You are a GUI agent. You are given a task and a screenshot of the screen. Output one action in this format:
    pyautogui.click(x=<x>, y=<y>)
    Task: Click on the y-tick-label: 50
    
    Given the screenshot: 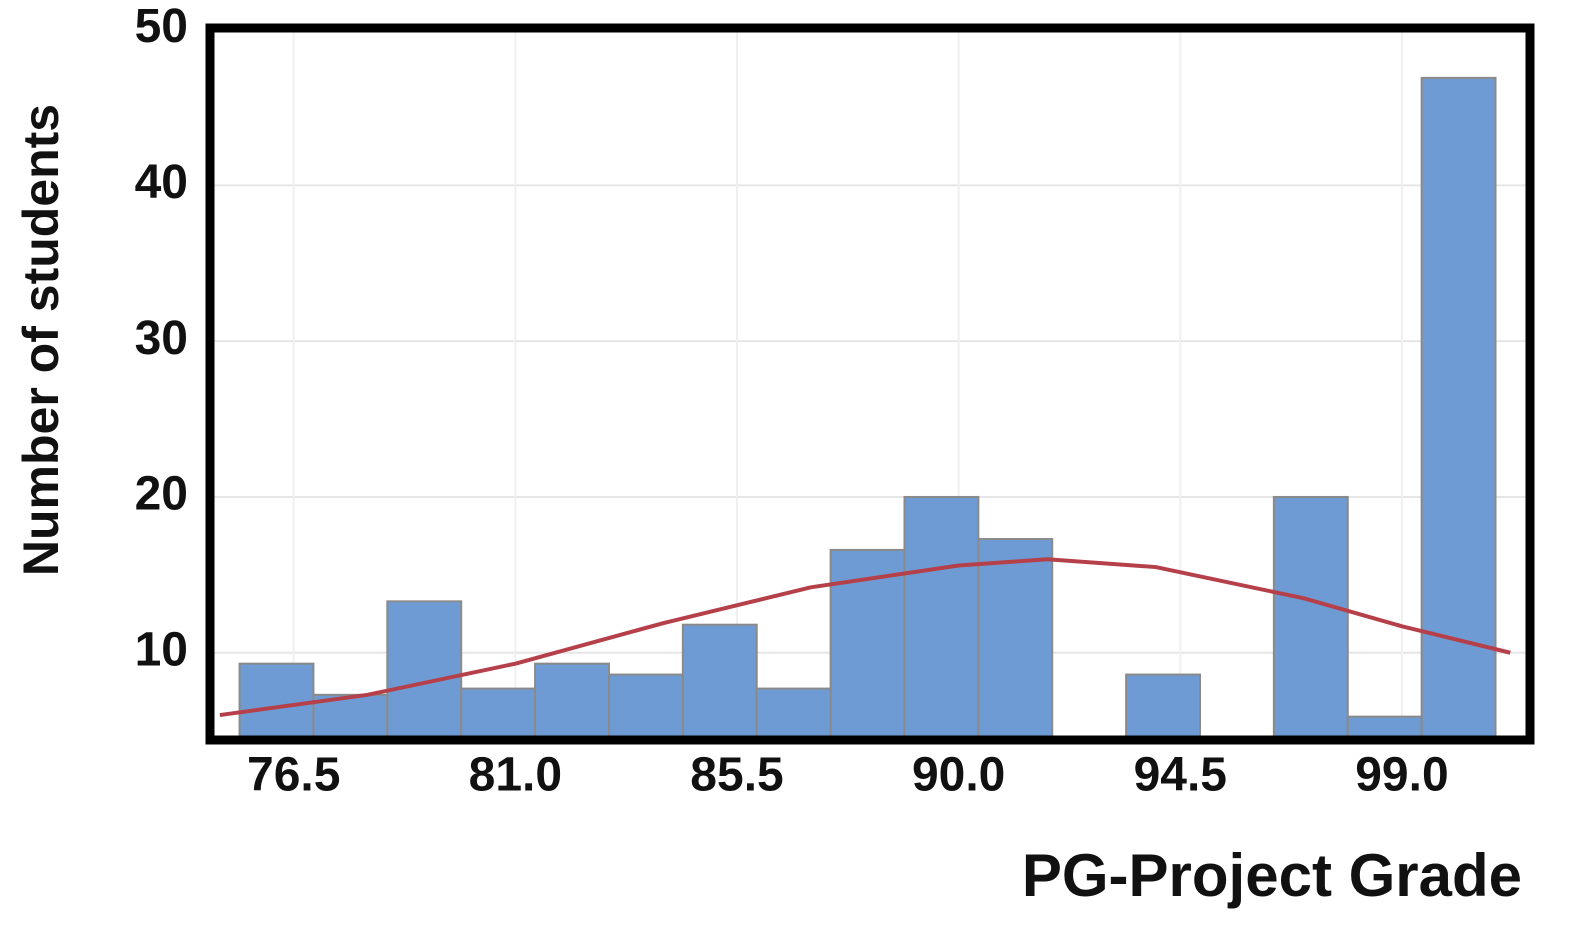 What is the action you would take?
    pyautogui.click(x=161, y=26)
    